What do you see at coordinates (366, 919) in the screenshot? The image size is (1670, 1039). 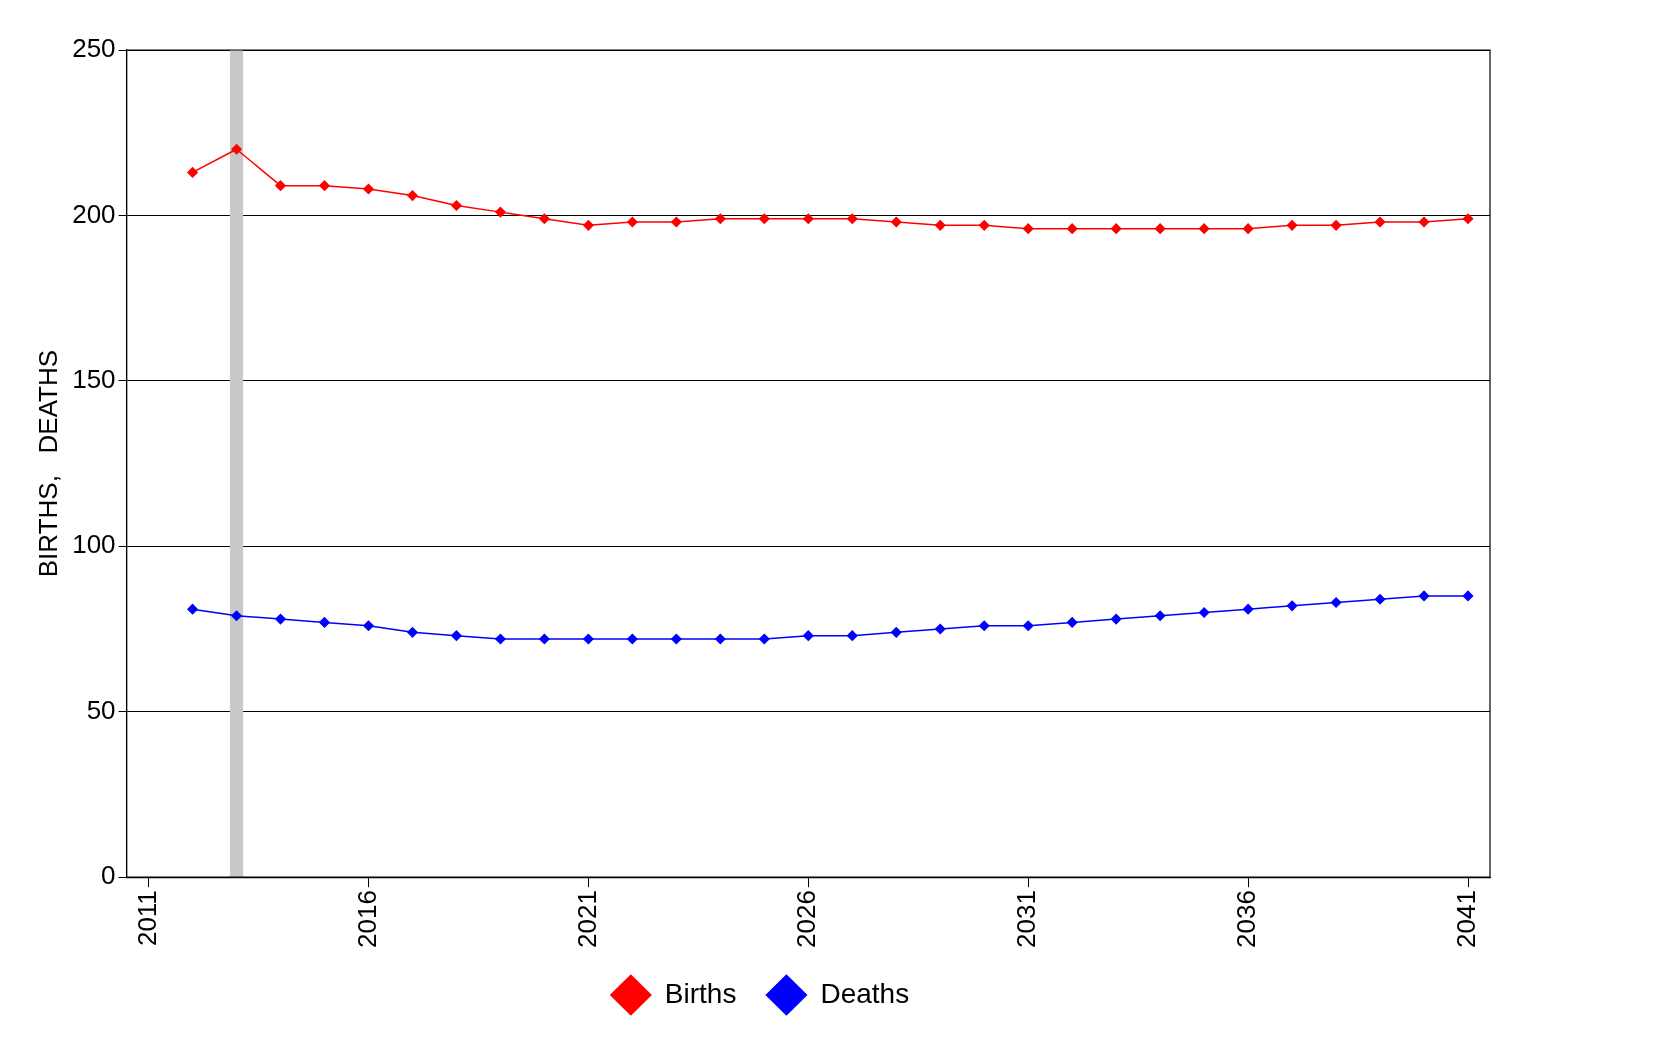 I see `x-tick-label: 2016` at bounding box center [366, 919].